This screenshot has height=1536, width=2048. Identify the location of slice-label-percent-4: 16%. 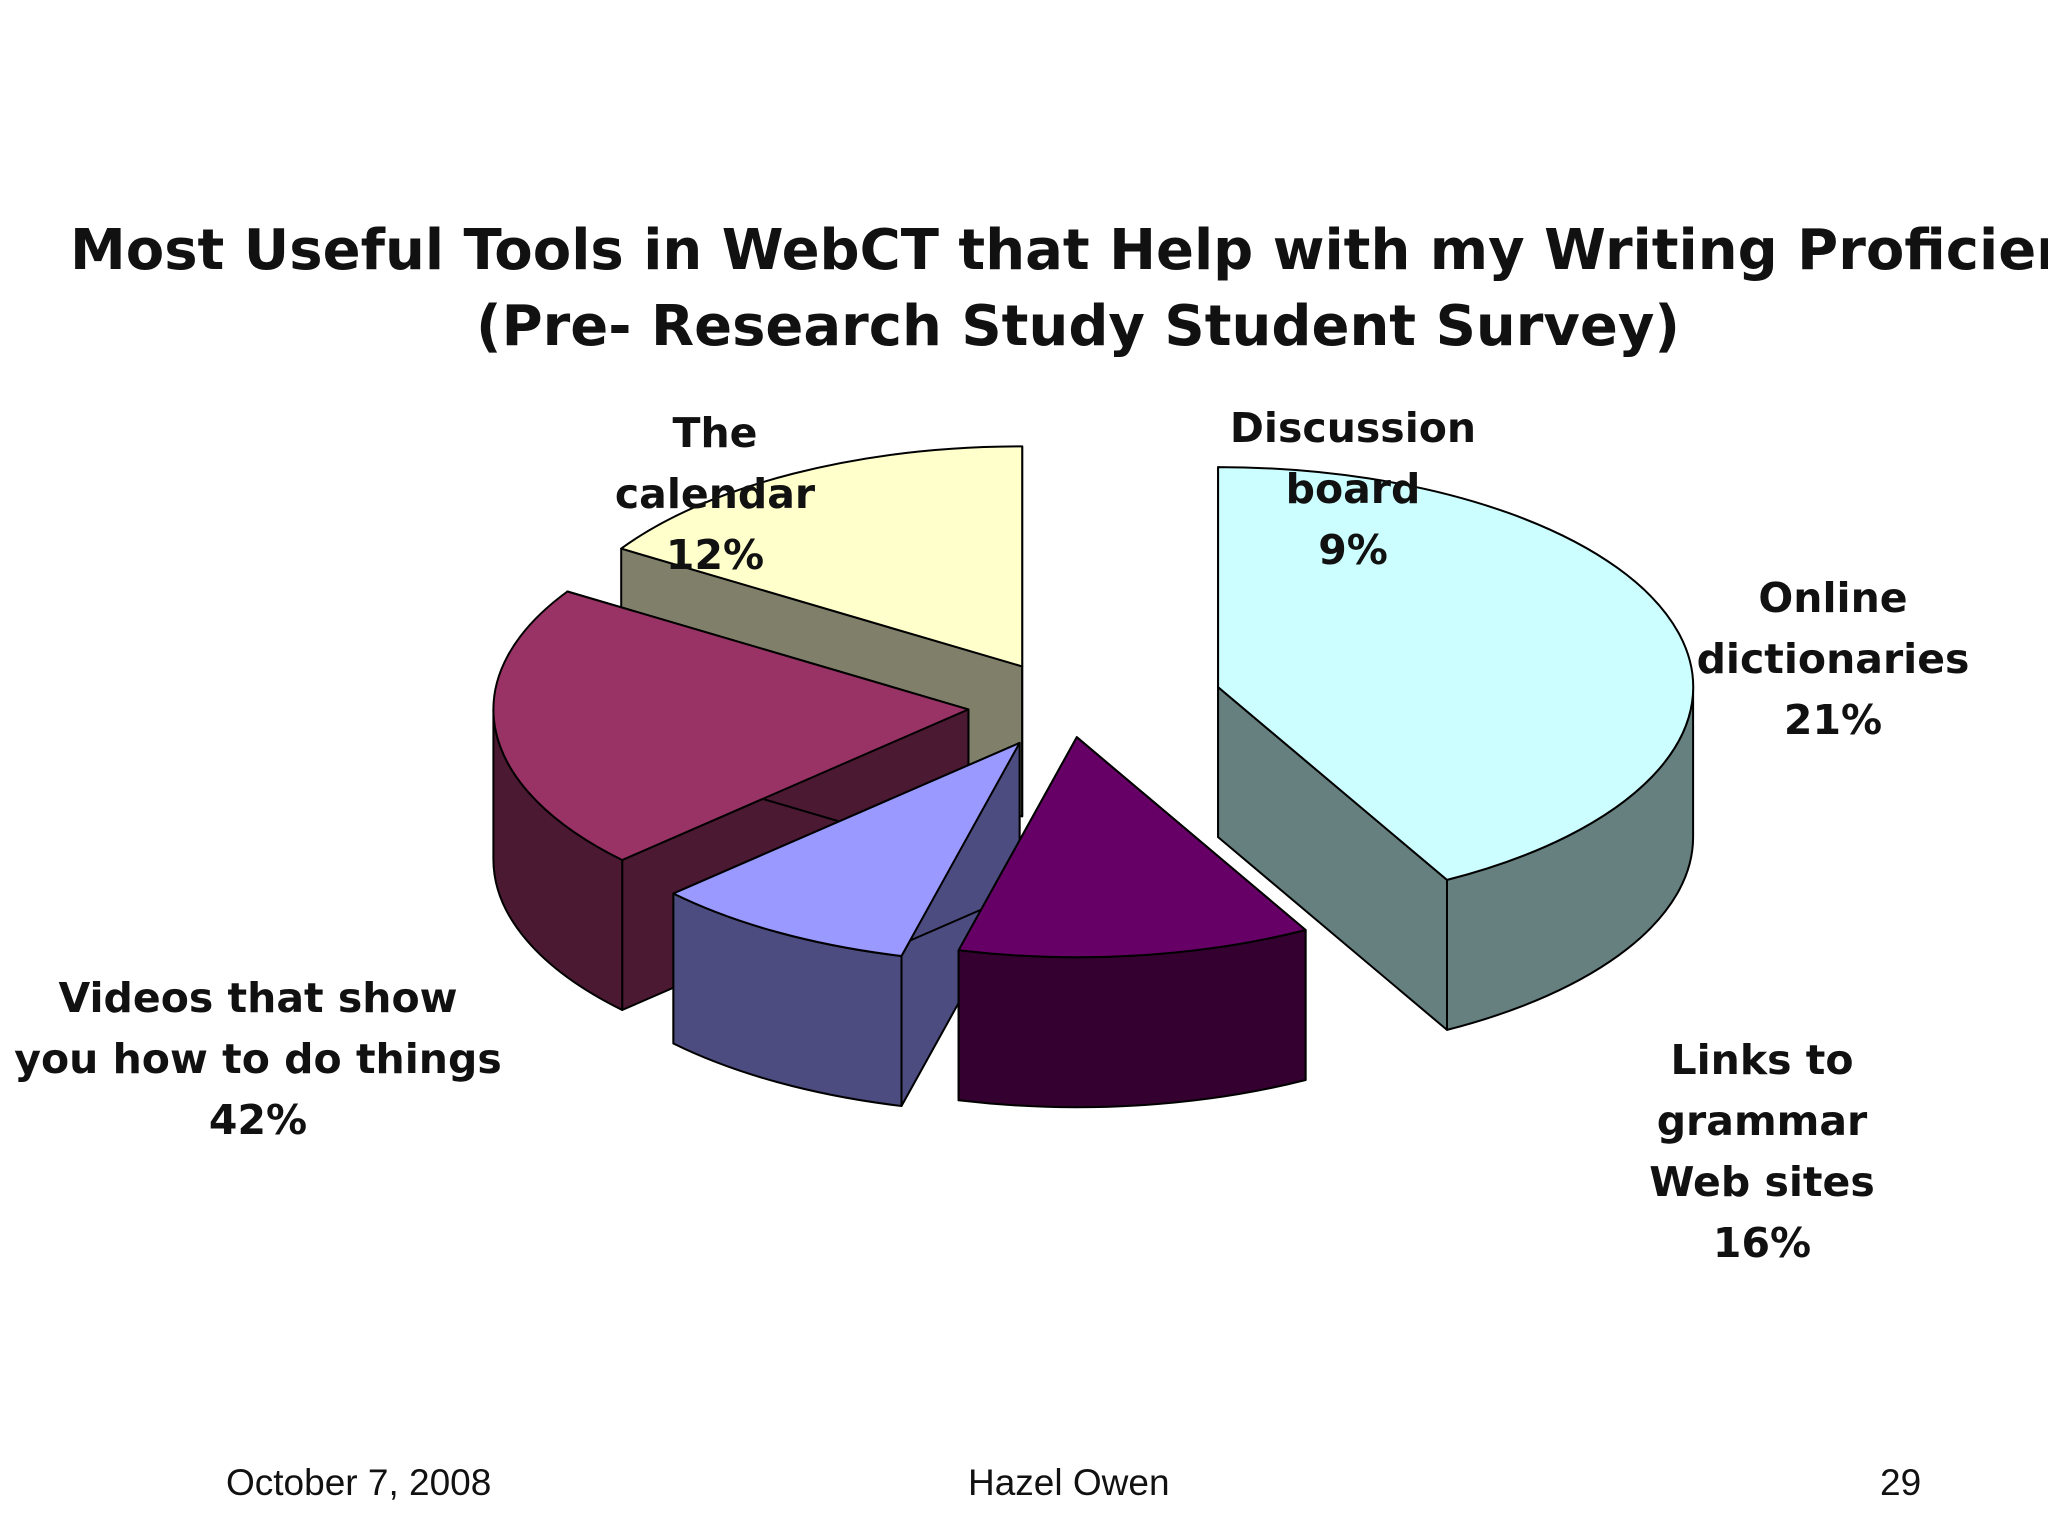
(1762, 1243).